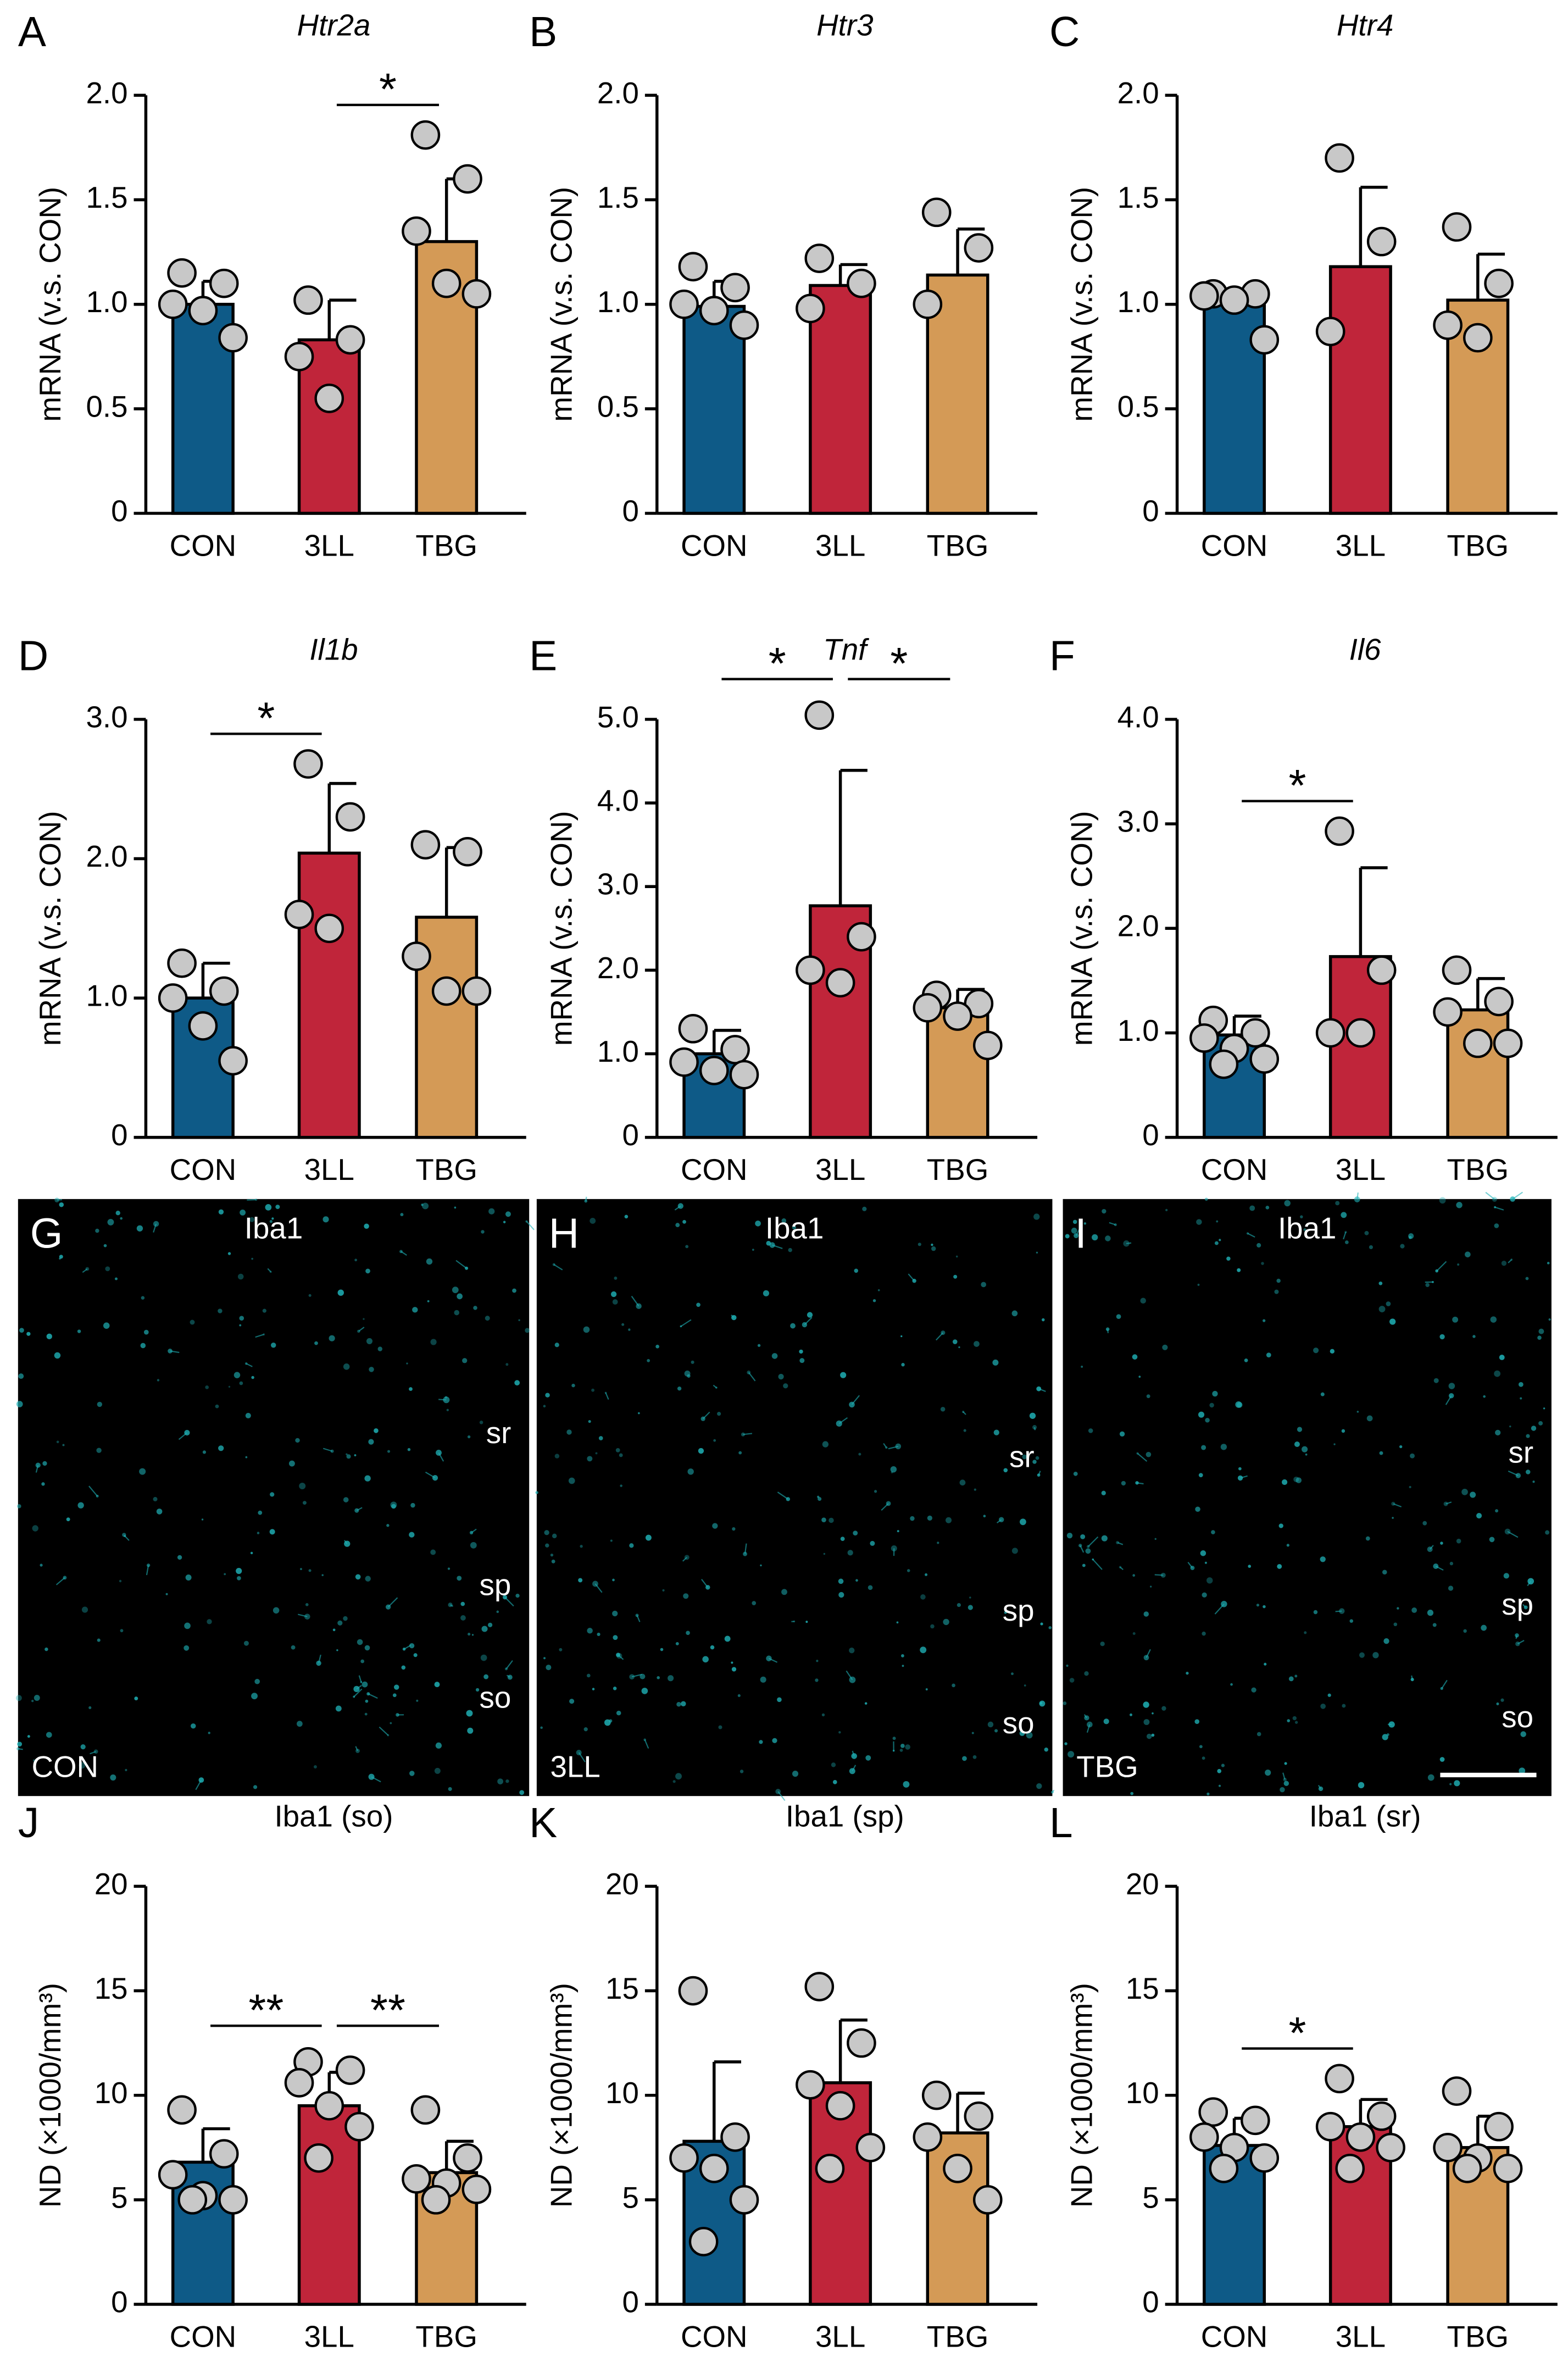 The width and height of the screenshot is (1568, 2362). Describe the element at coordinates (1081, 2095) in the screenshot. I see `y-axis-label: ND (×1000/mm³)` at that location.